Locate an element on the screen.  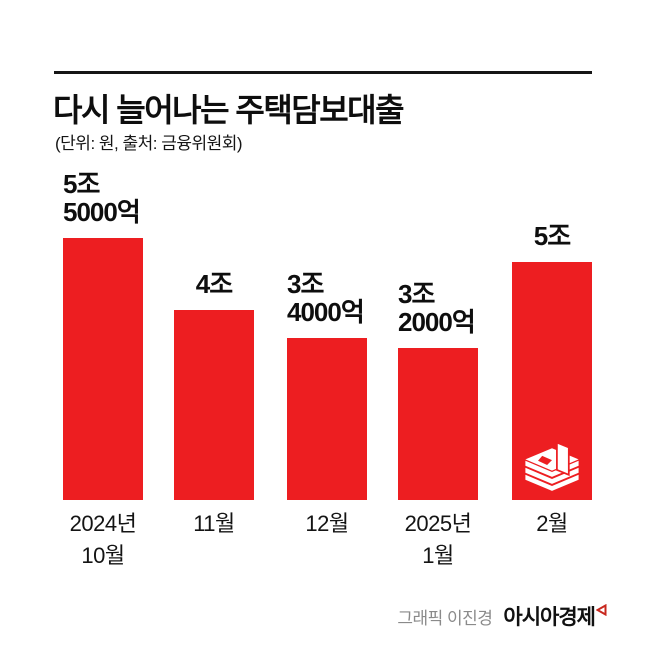
category-label-3: 12월 is located at coordinates (327, 523).